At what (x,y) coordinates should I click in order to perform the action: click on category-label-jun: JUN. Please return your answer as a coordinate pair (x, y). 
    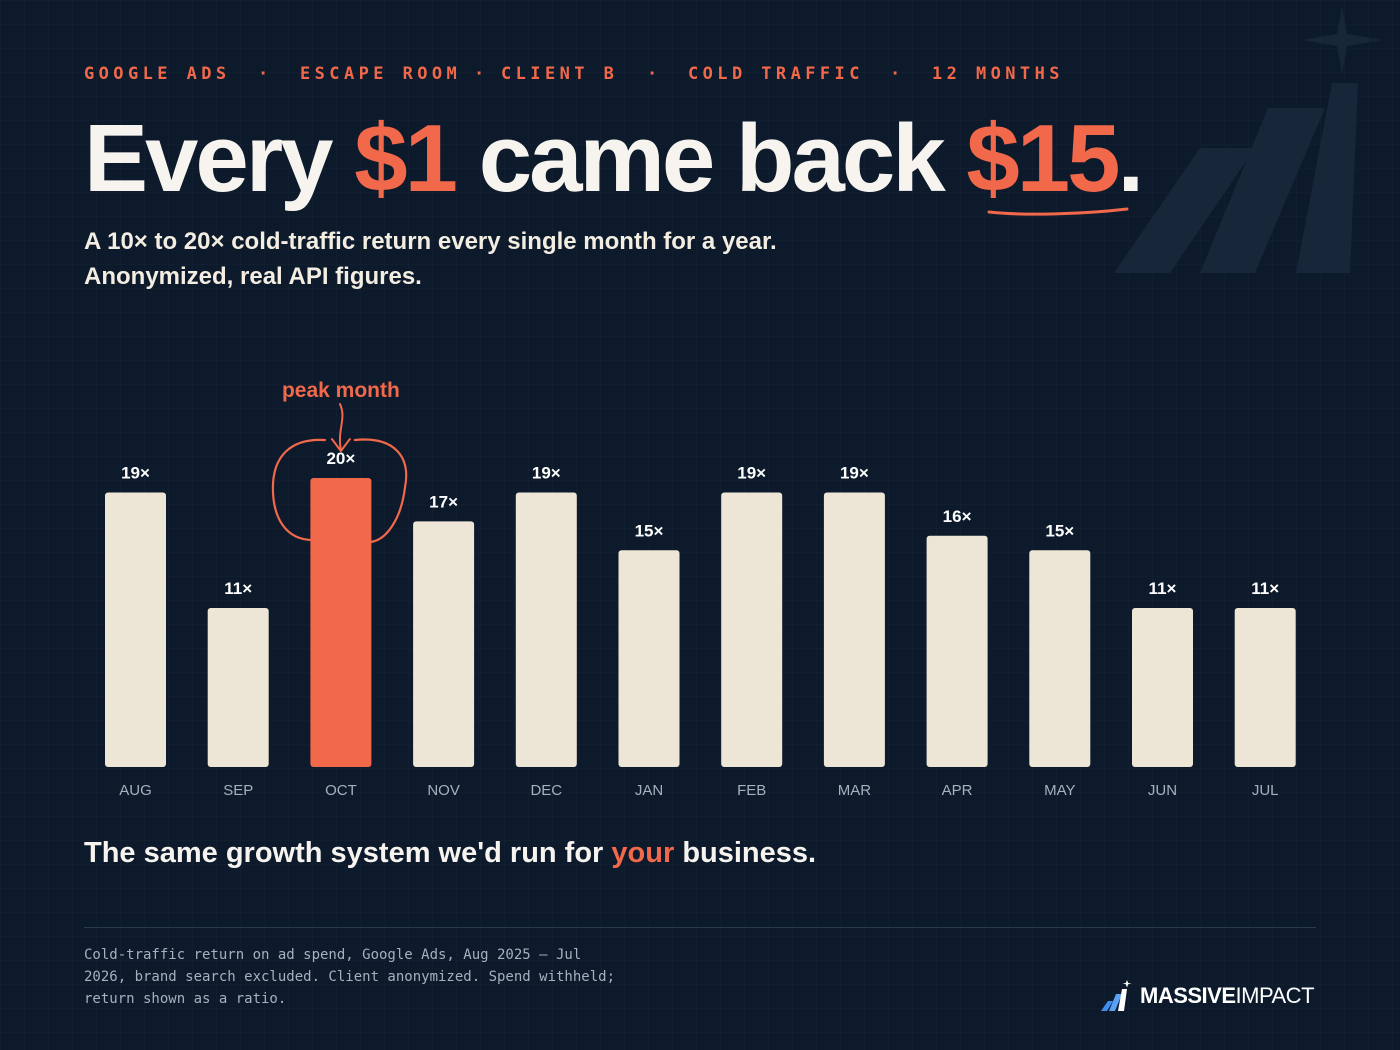
    Looking at the image, I should click on (1162, 790).